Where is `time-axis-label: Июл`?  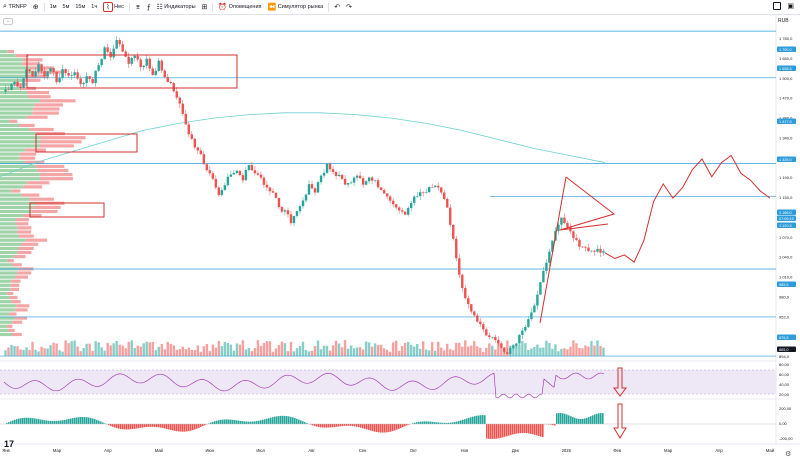
time-axis-label: Июл is located at coordinates (260, 450).